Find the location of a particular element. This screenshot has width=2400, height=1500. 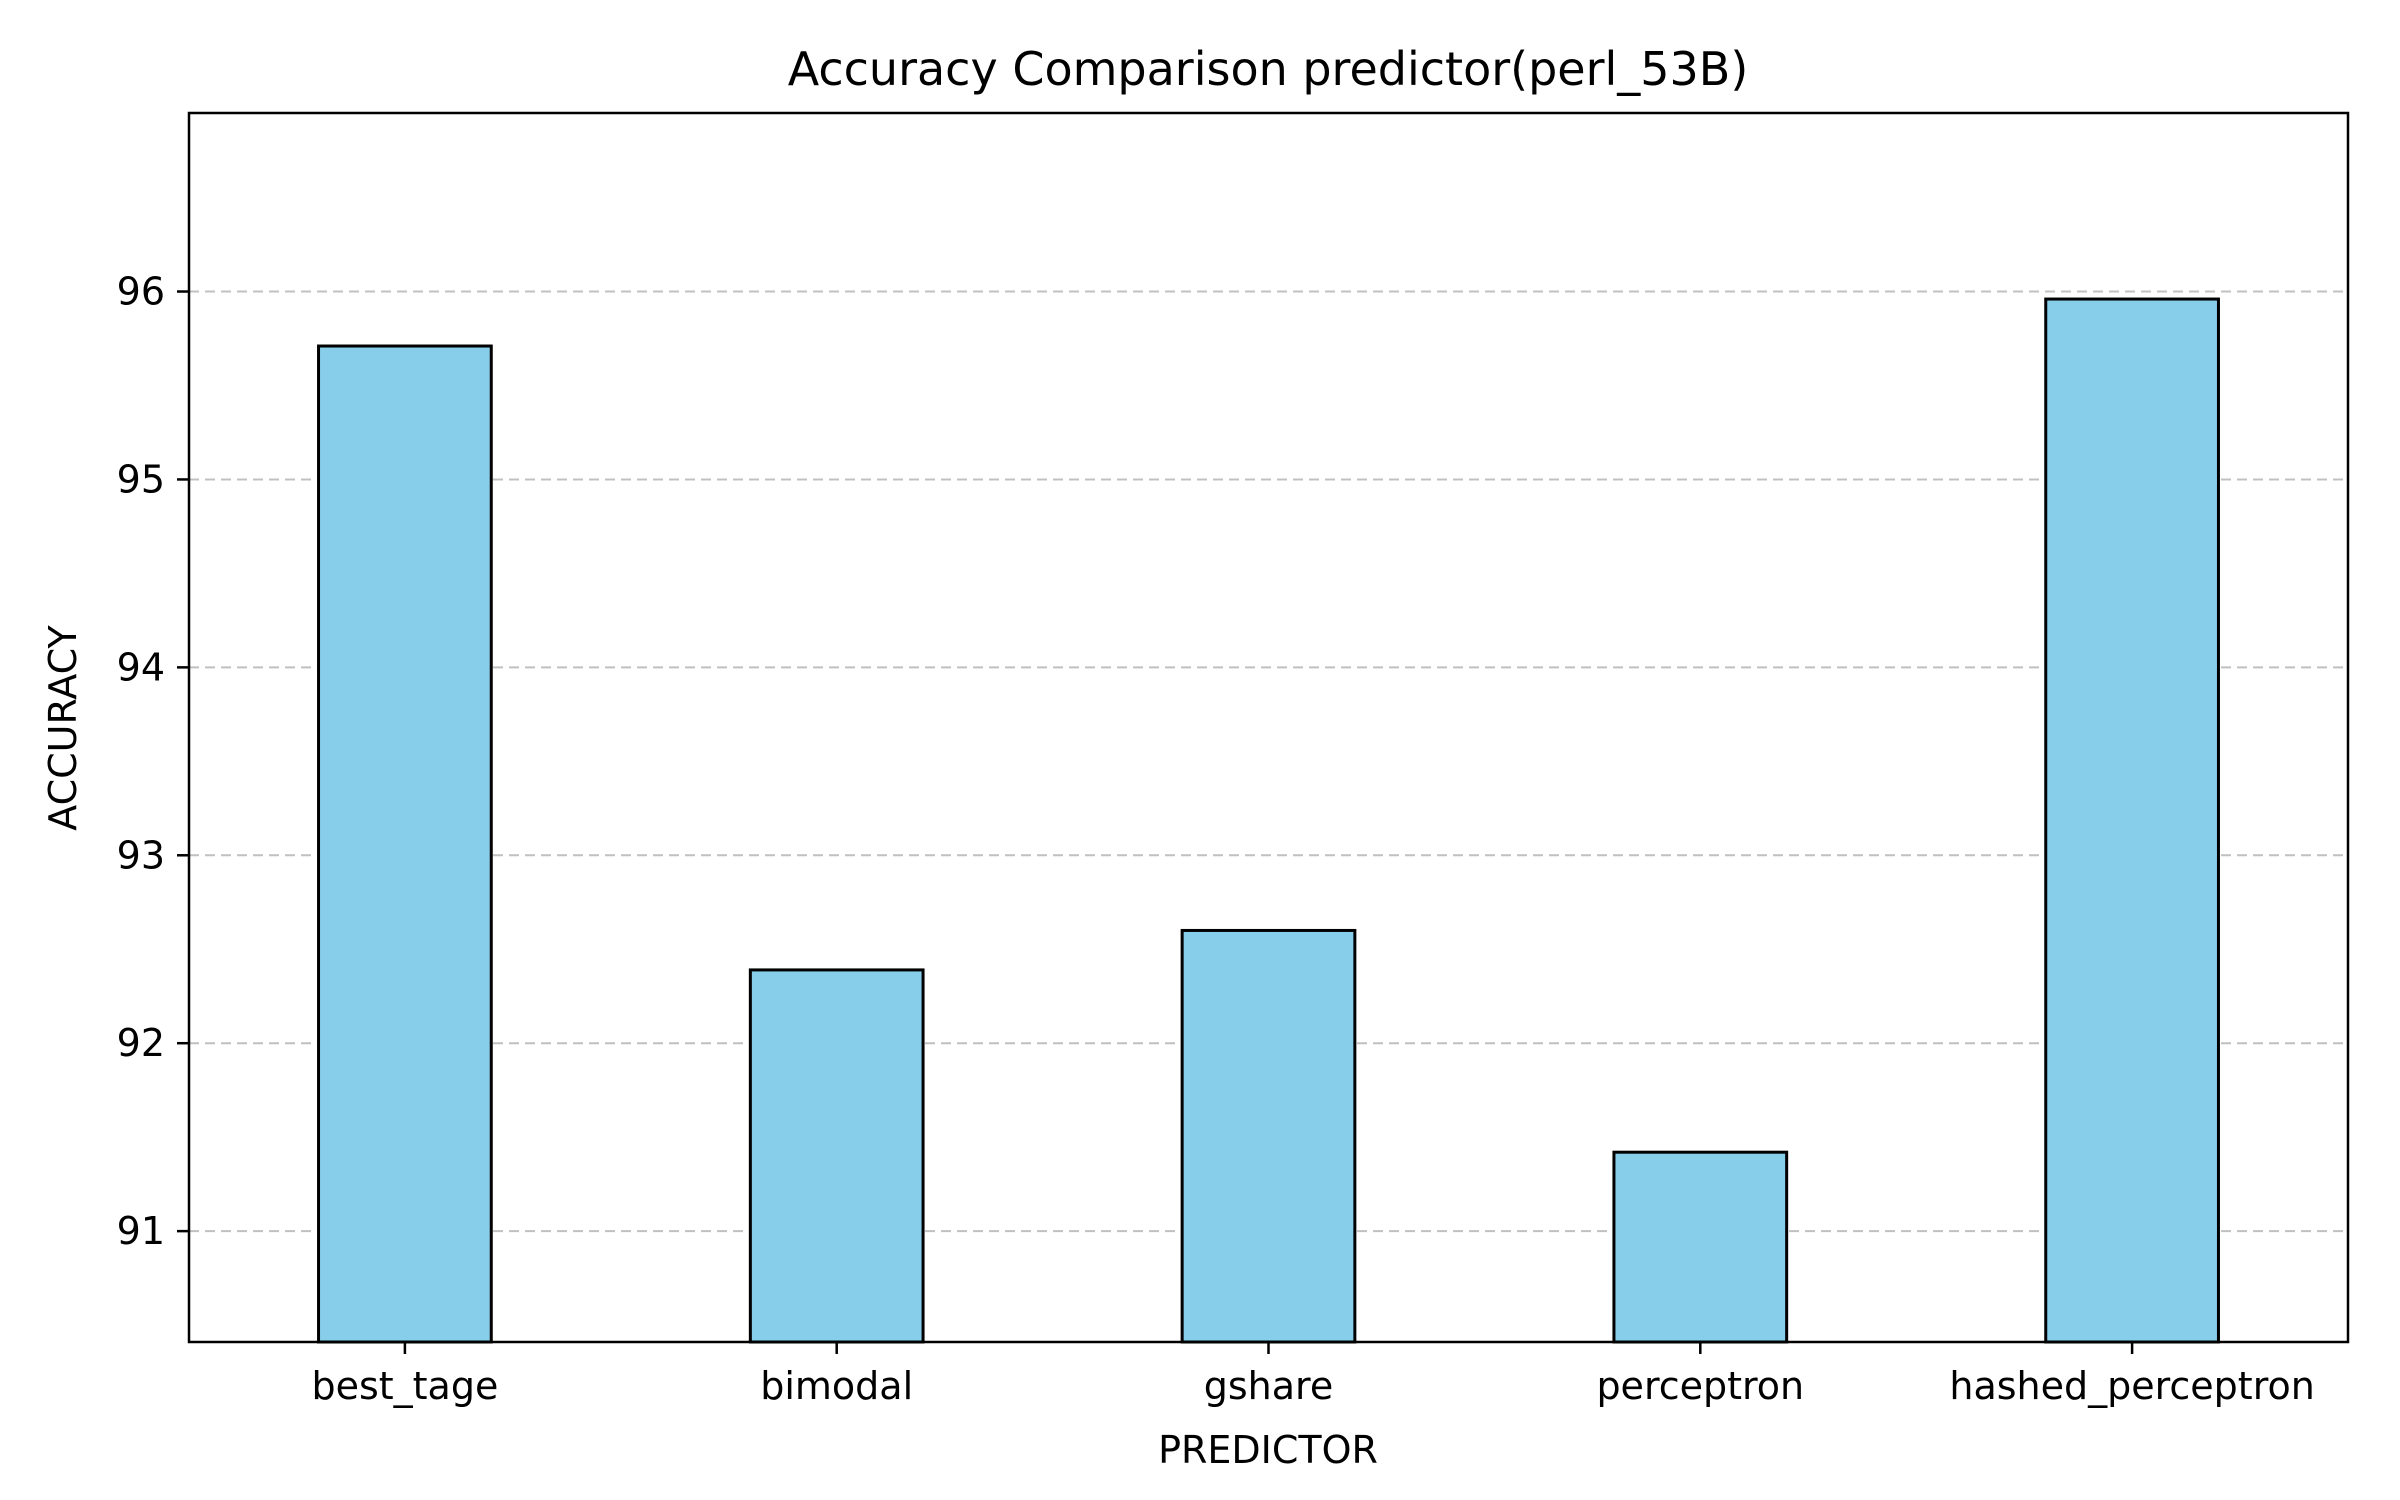

y-tick-label: 95 is located at coordinates (141, 479).